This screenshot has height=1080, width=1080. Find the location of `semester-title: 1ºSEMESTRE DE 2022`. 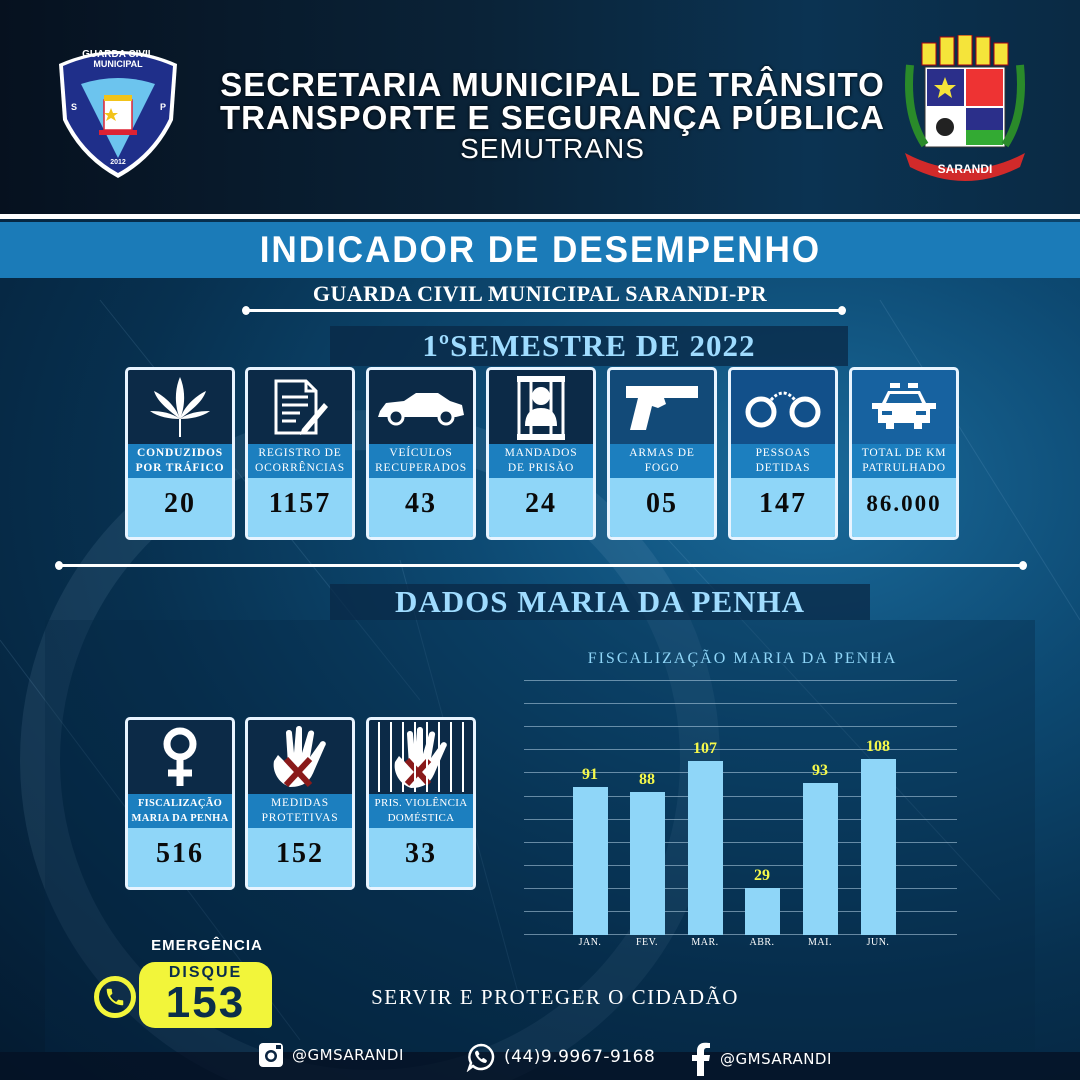

semester-title: 1ºSEMESTRE DE 2022 is located at coordinates (589, 346).